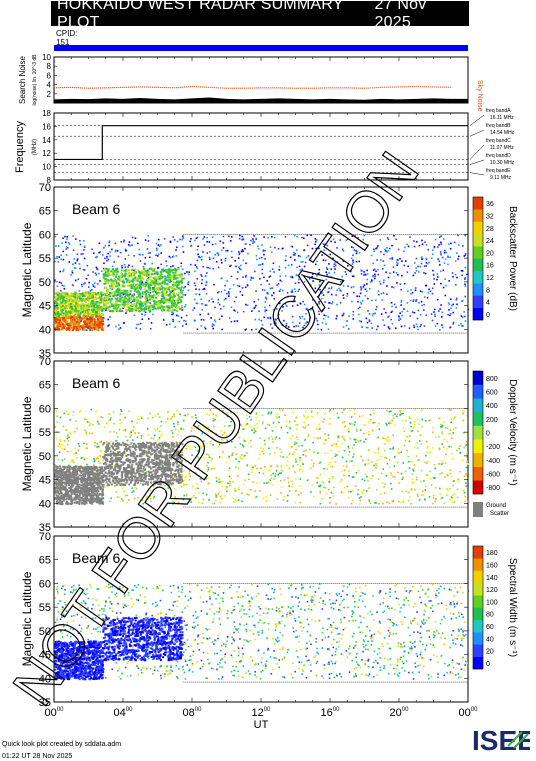  Describe the element at coordinates (45, 481) in the screenshot. I see `velocity-tick-label: 45` at that location.